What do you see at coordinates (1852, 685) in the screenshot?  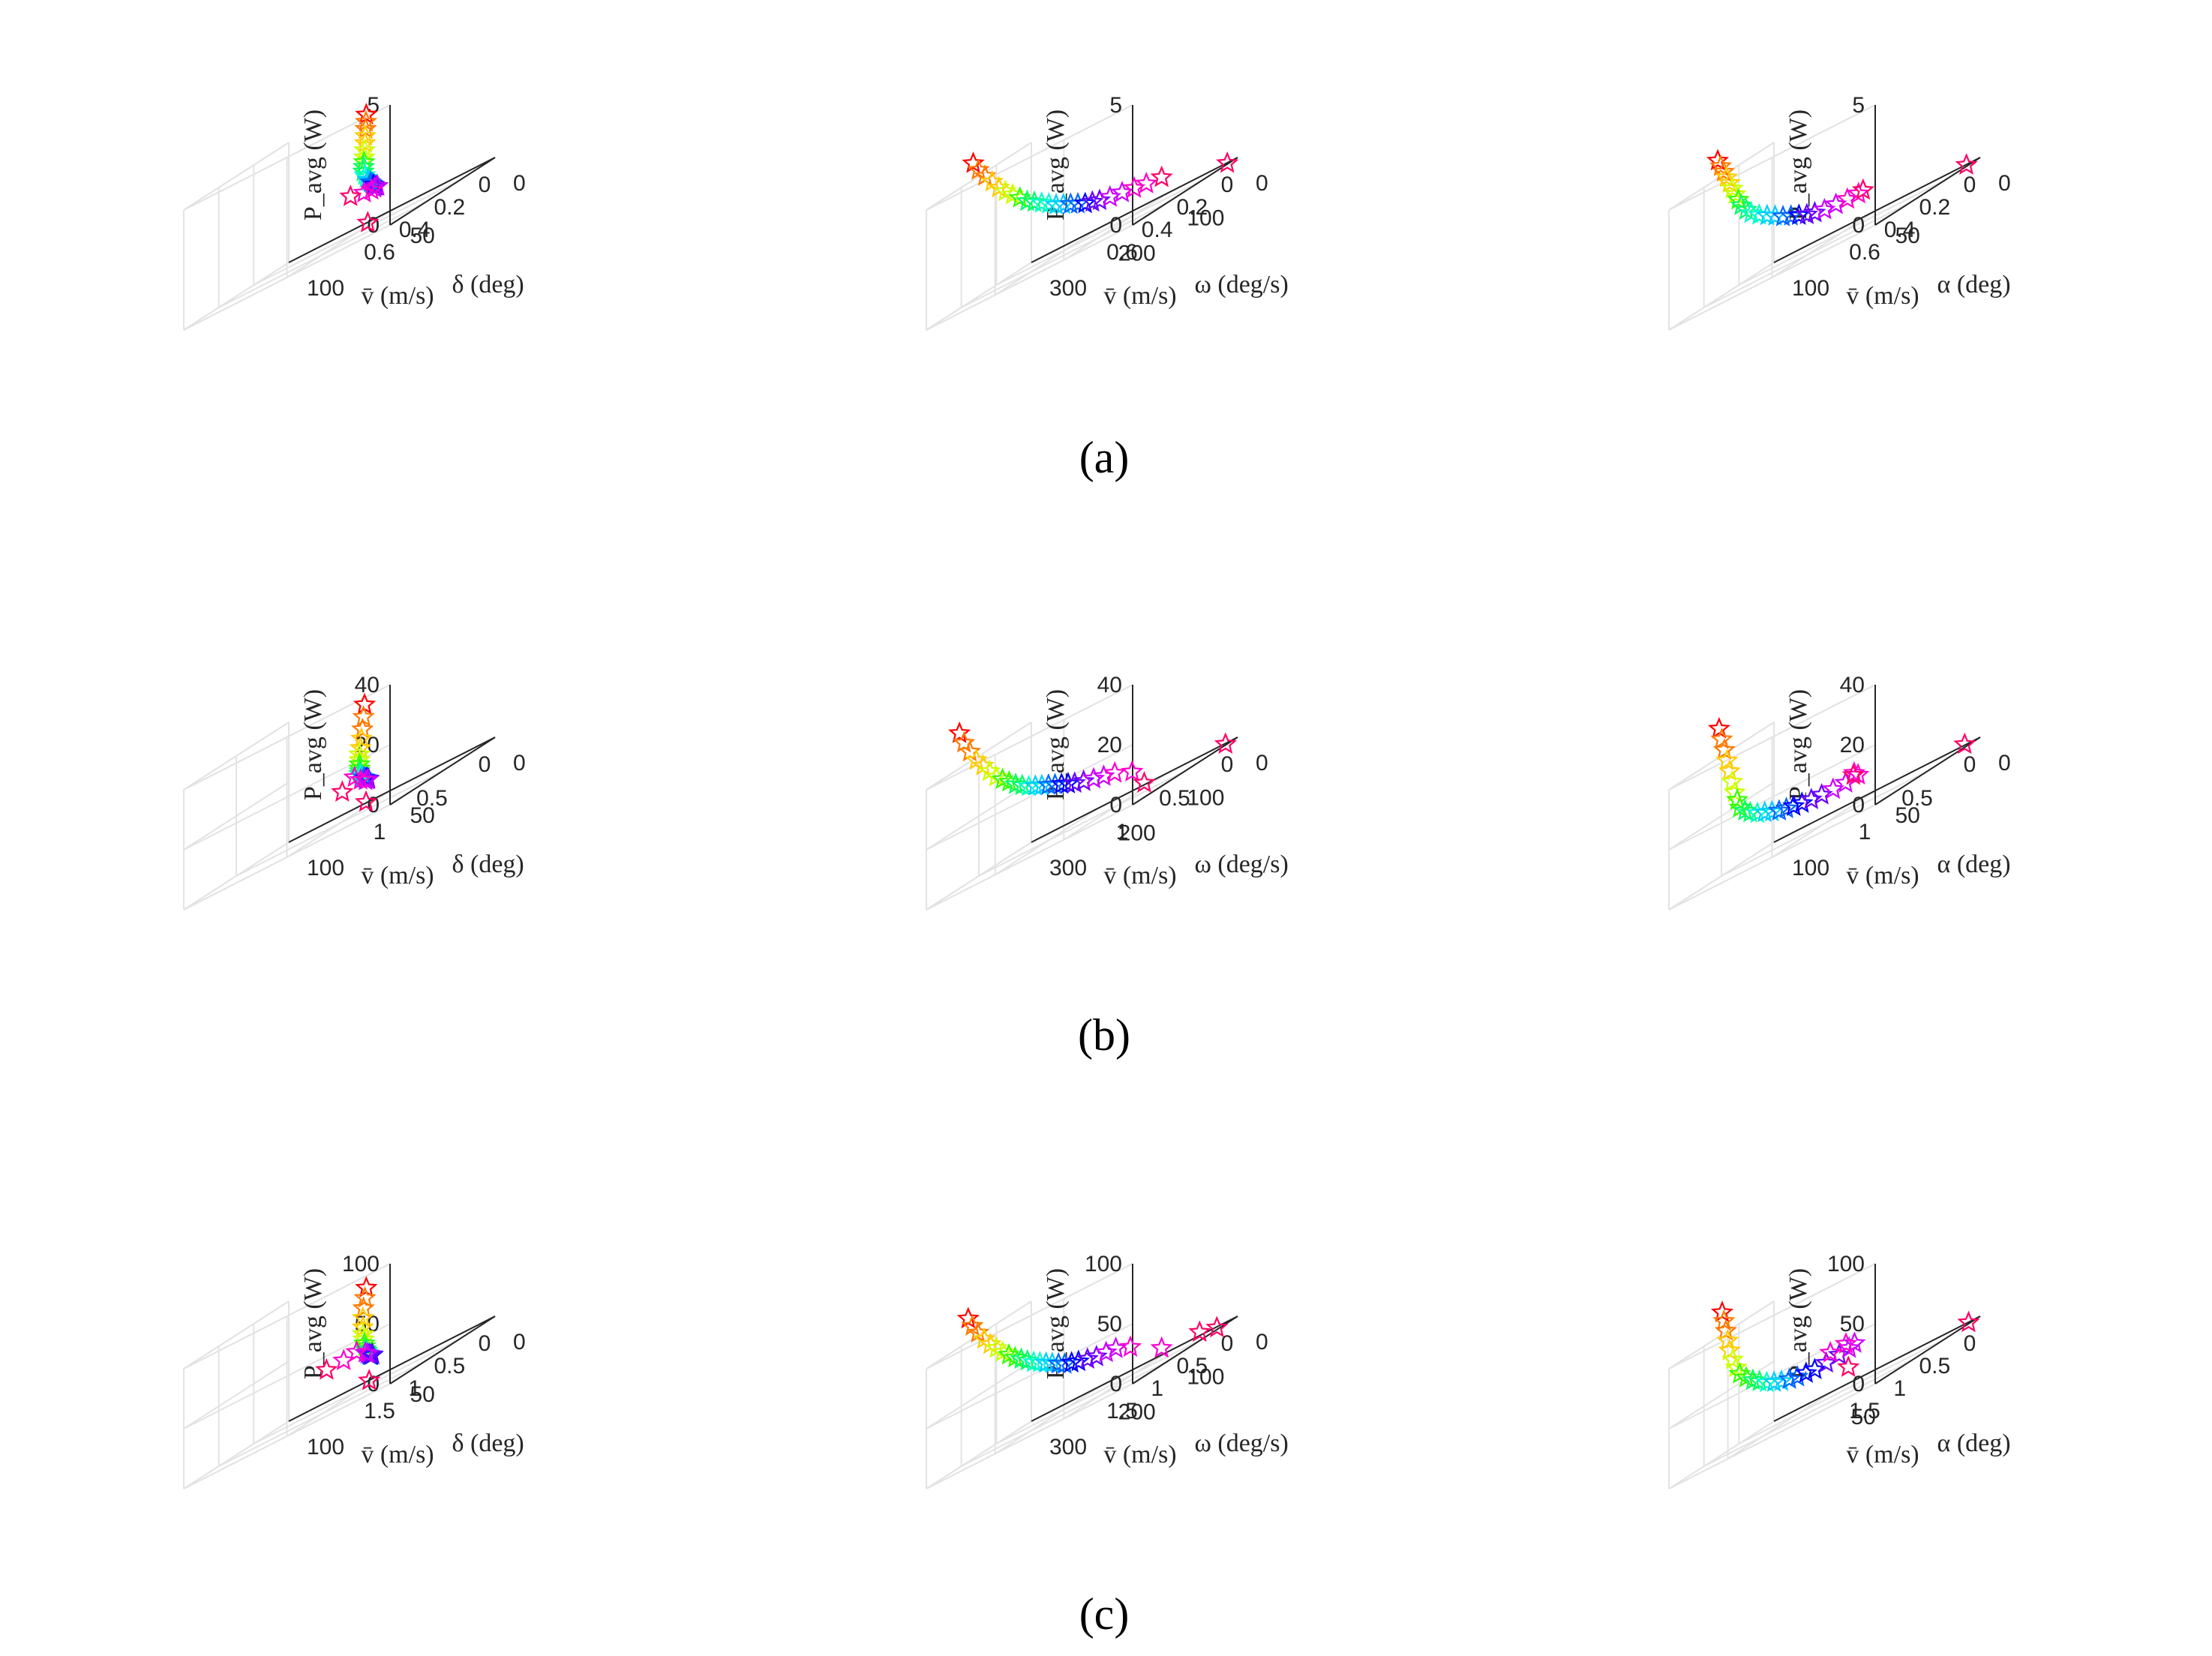 I see `z-tick-label: 40` at bounding box center [1852, 685].